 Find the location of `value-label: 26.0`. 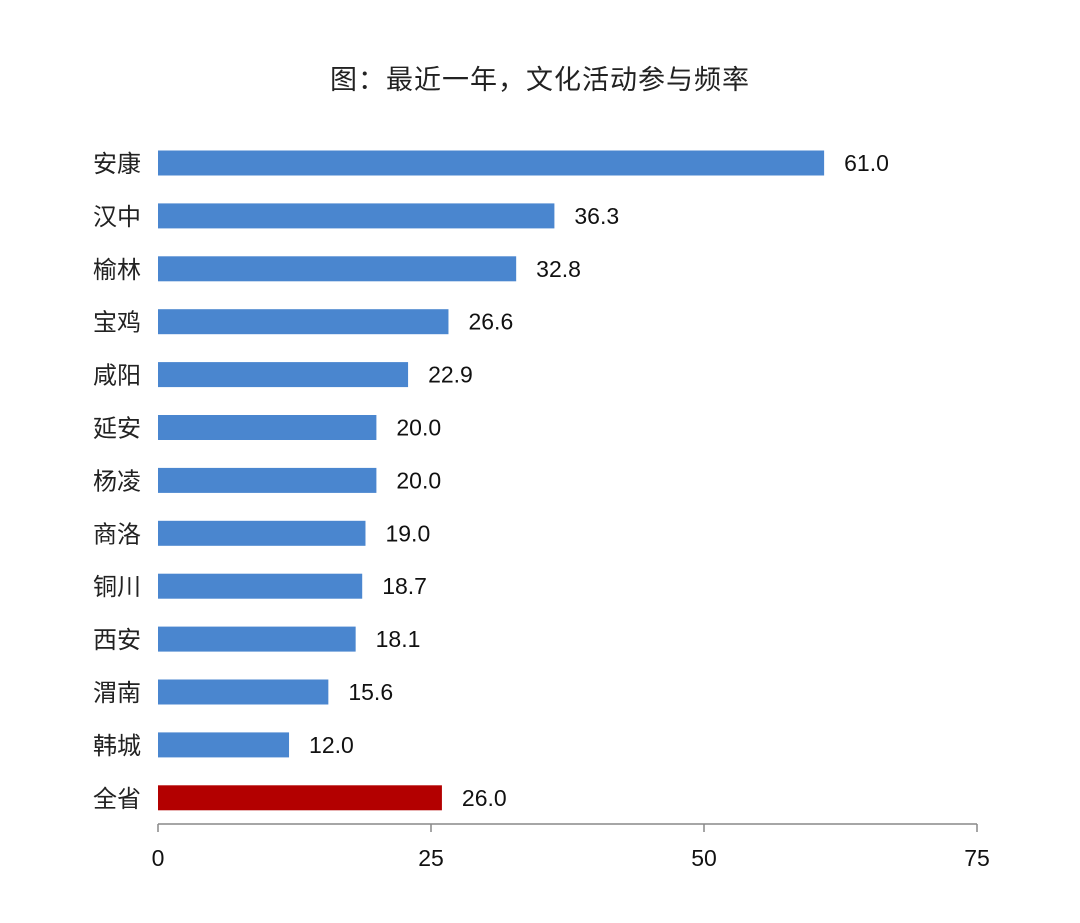

value-label: 26.0 is located at coordinates (484, 798).